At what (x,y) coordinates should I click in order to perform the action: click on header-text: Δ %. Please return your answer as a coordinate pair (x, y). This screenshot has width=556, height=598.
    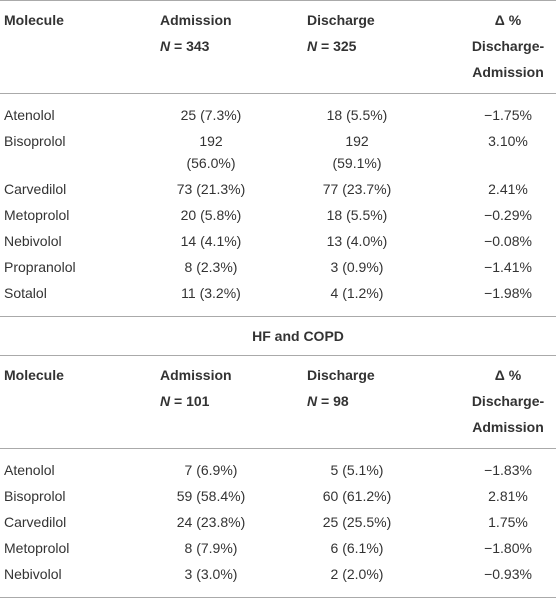
    Looking at the image, I should click on (508, 20).